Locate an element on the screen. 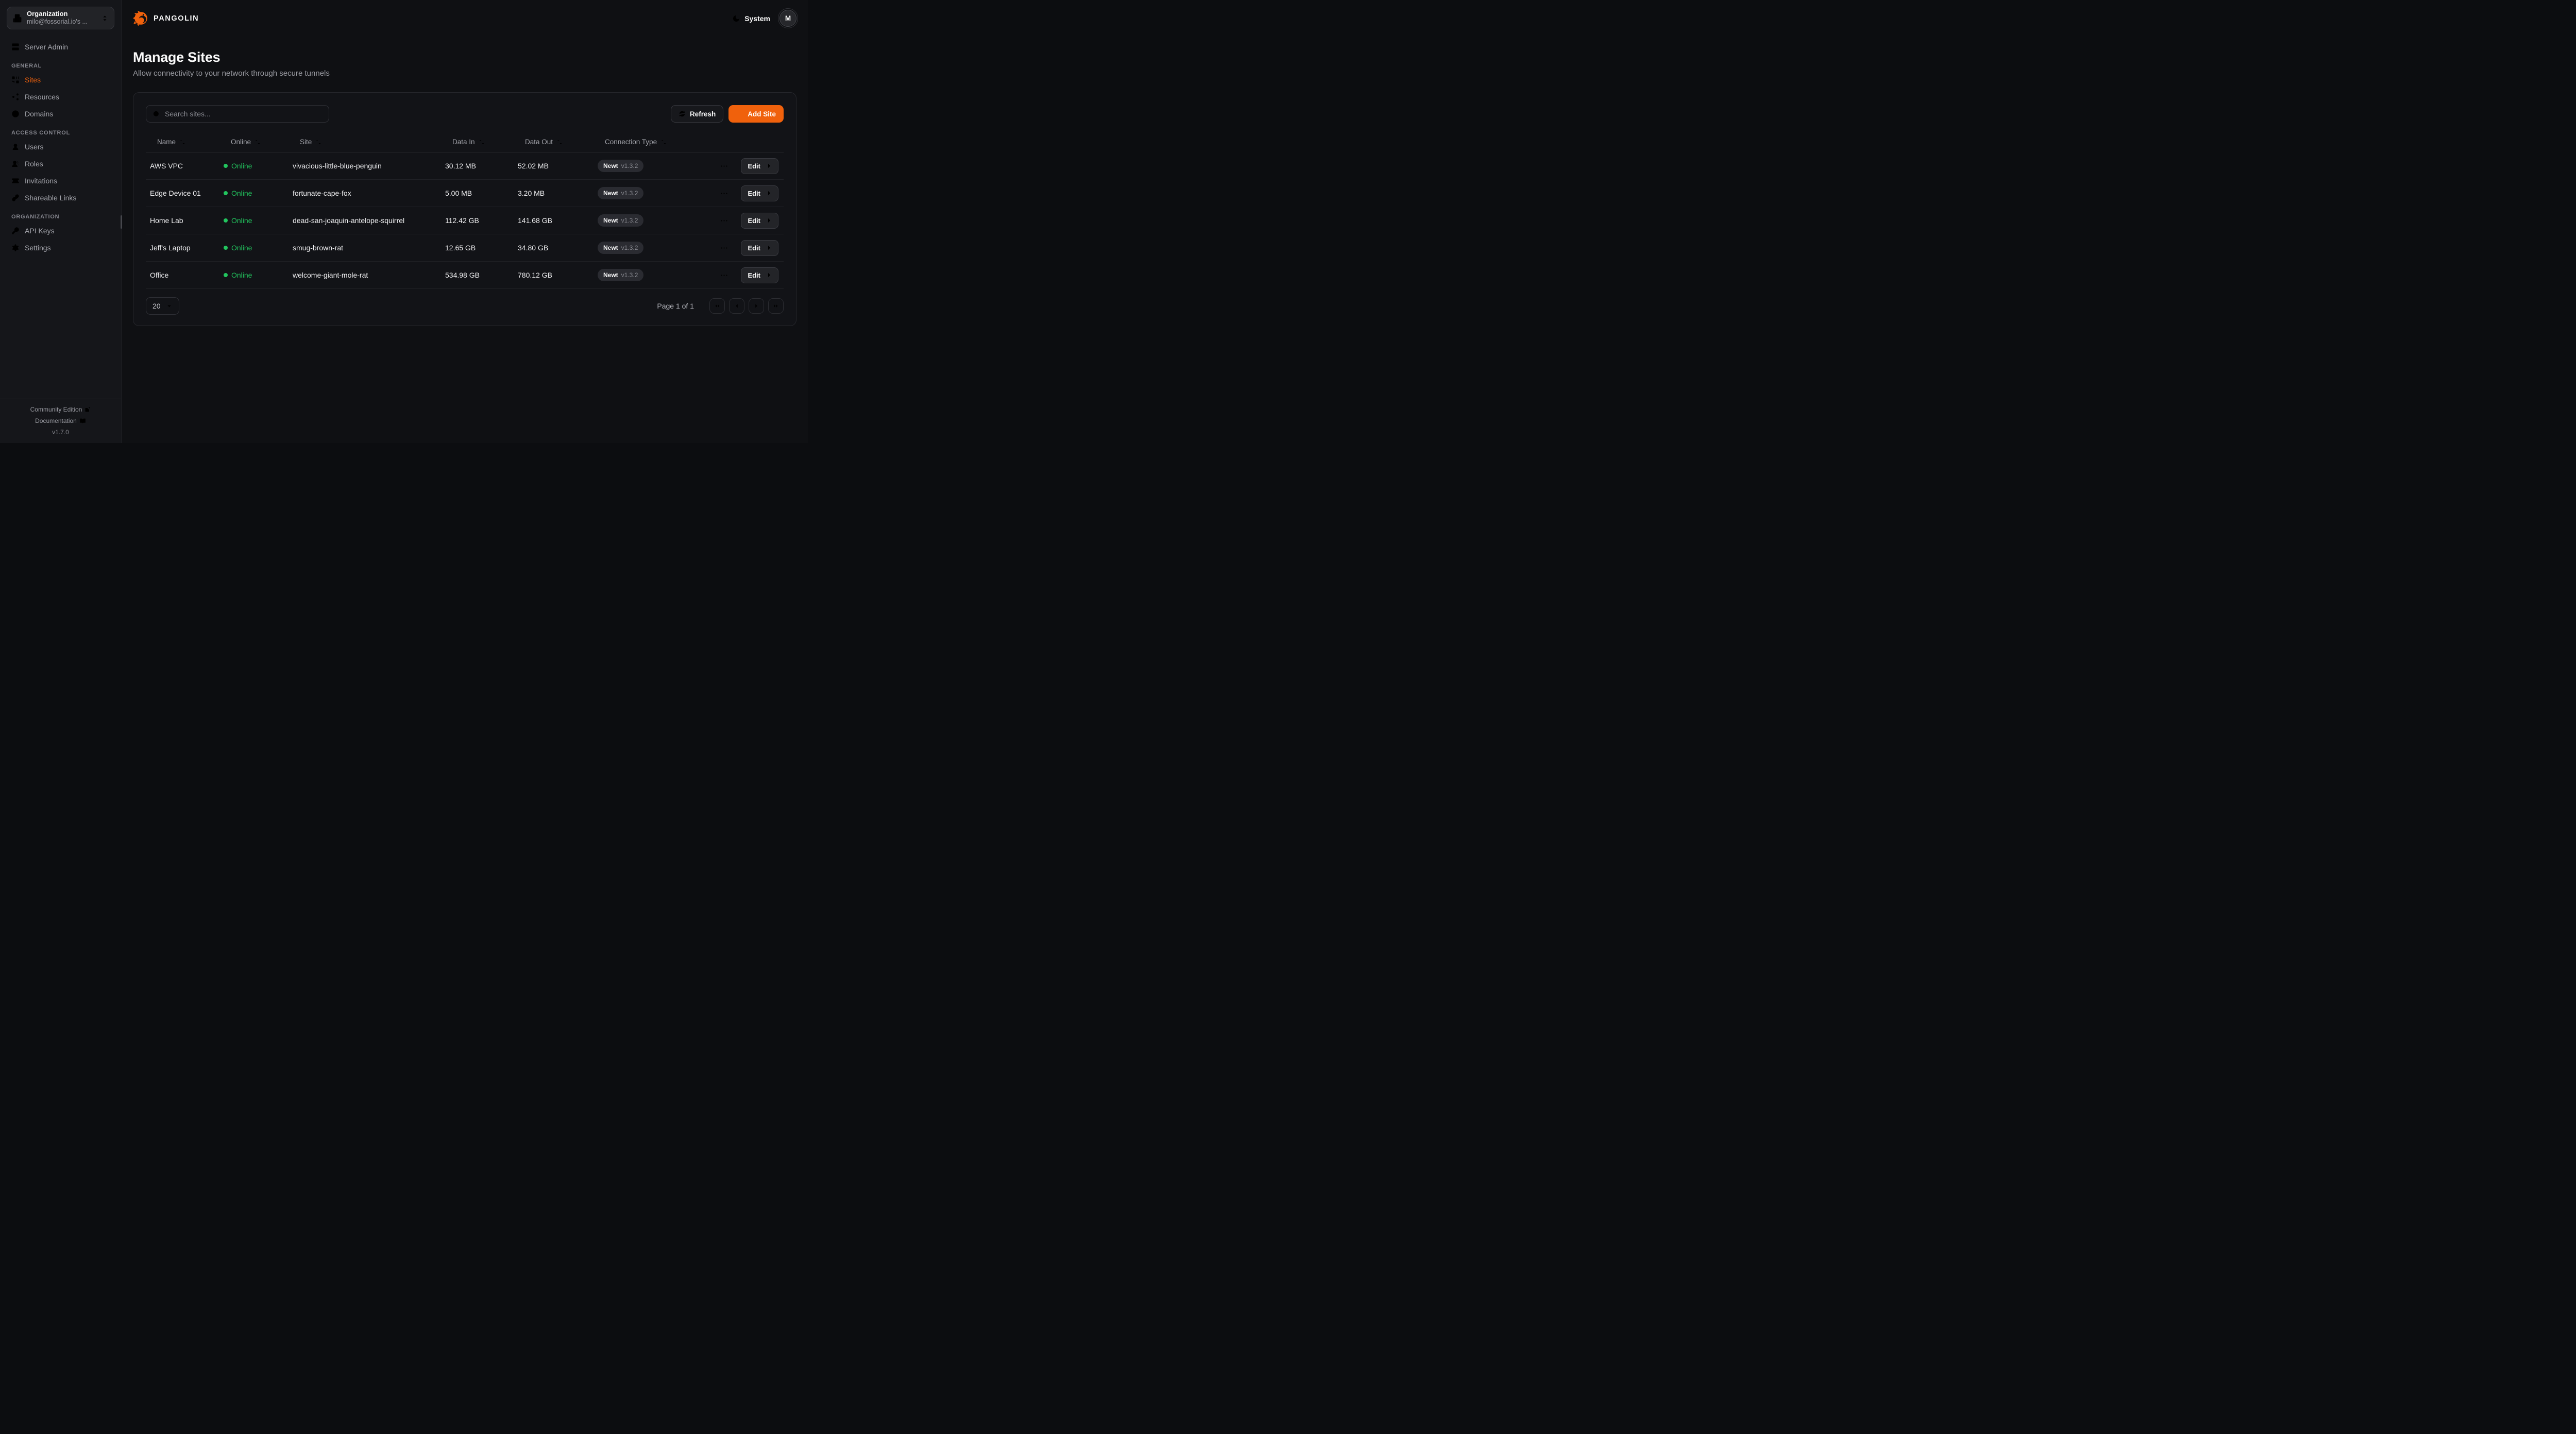 This screenshot has height=1434, width=2576. search-box is located at coordinates (237, 114).